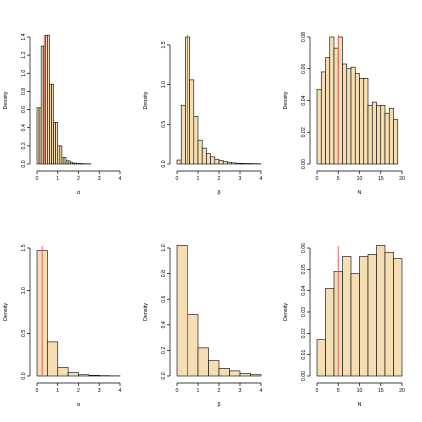 This screenshot has height=422, width=422. Describe the element at coordinates (203, 326) in the screenshot. I see `chart-panel-5: 0 1 2 3 4 0.0 0.2 0.4 0.6 0.8 1.0 β Density` at that location.